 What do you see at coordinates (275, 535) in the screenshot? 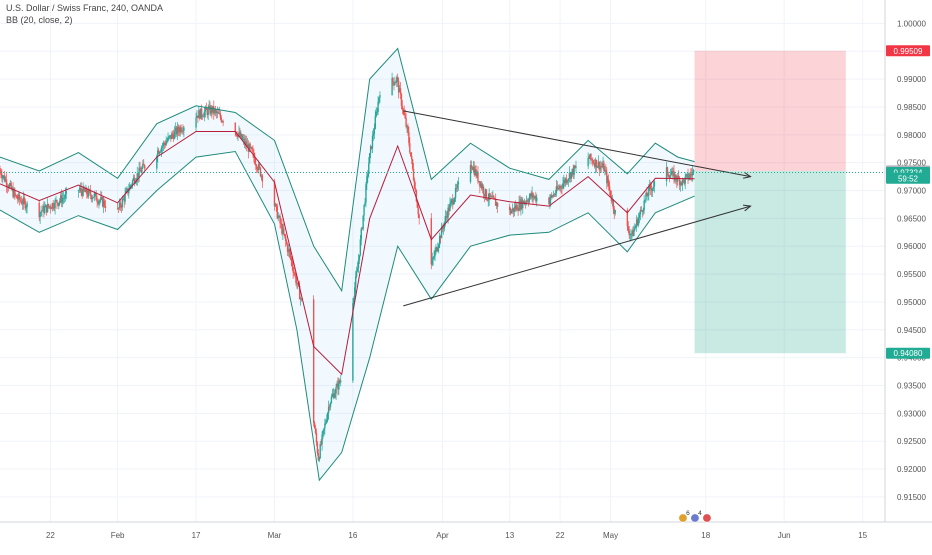
I see `time-tick-label: Mar` at bounding box center [275, 535].